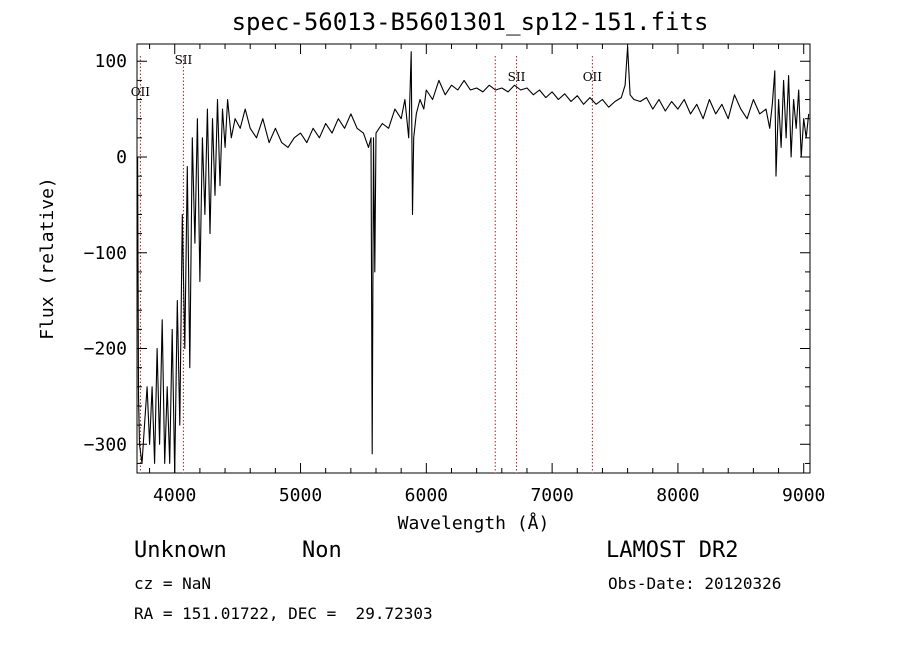 The height and width of the screenshot is (649, 900). What do you see at coordinates (470, 22) in the screenshot?
I see `chart-title: spec-56013-B5601301_sp12-151.fits` at bounding box center [470, 22].